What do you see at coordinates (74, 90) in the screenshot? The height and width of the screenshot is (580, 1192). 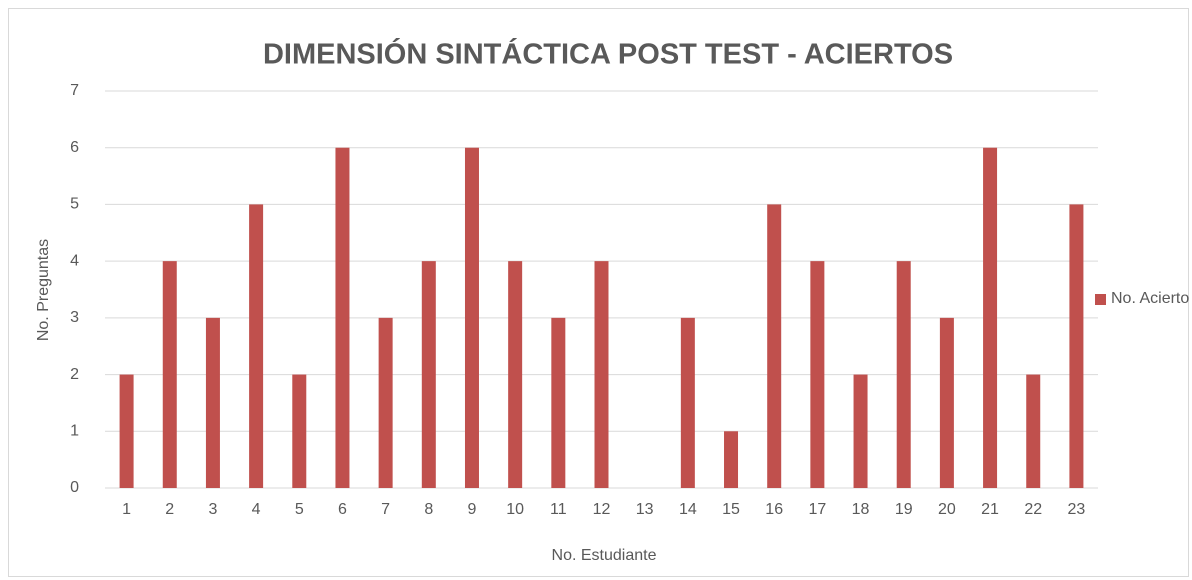 I see `y-tick-label: 7` at bounding box center [74, 90].